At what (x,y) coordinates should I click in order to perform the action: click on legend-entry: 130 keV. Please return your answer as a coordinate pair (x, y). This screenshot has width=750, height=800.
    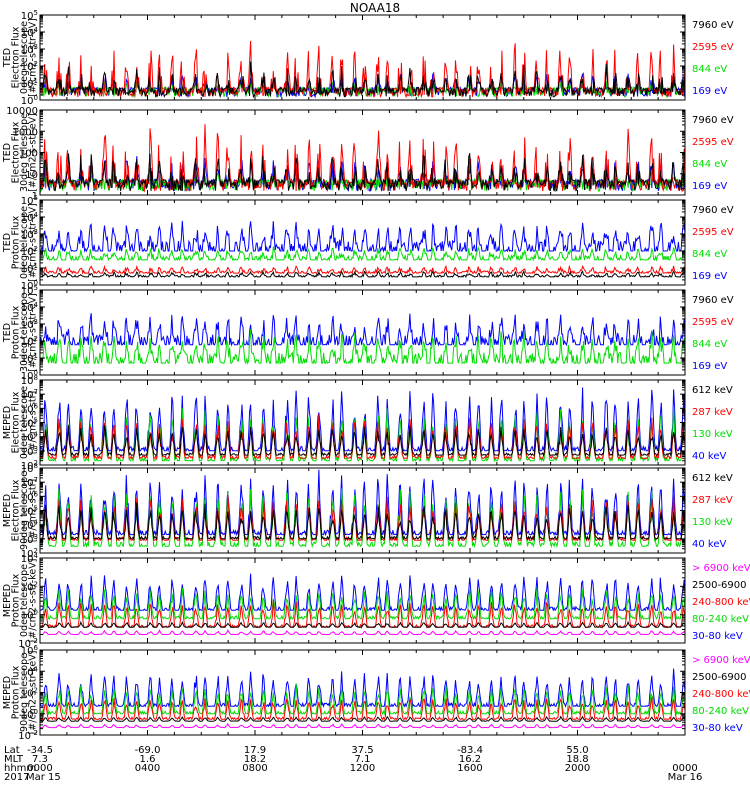
    Looking at the image, I should click on (712, 522).